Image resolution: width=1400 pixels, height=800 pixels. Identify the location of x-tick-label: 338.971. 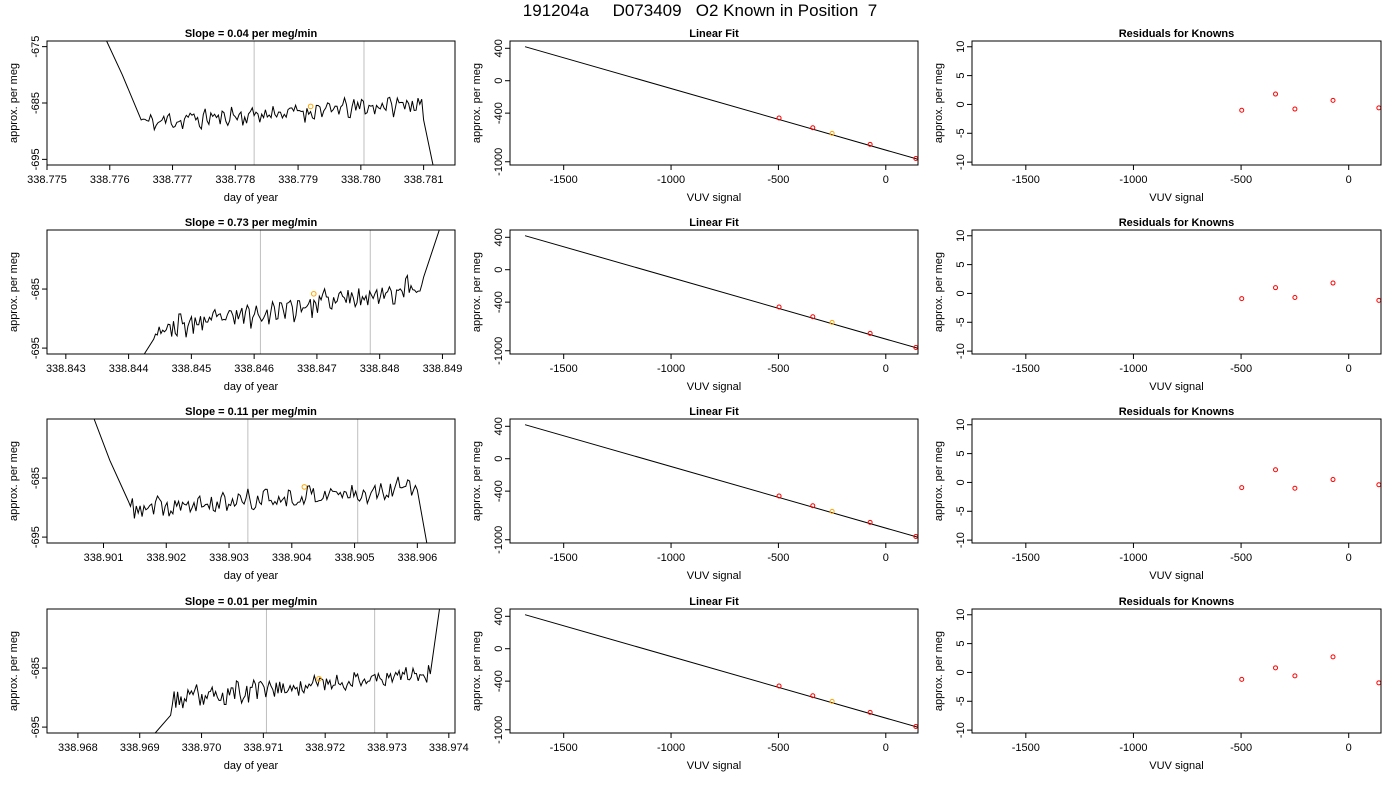
(263, 748).